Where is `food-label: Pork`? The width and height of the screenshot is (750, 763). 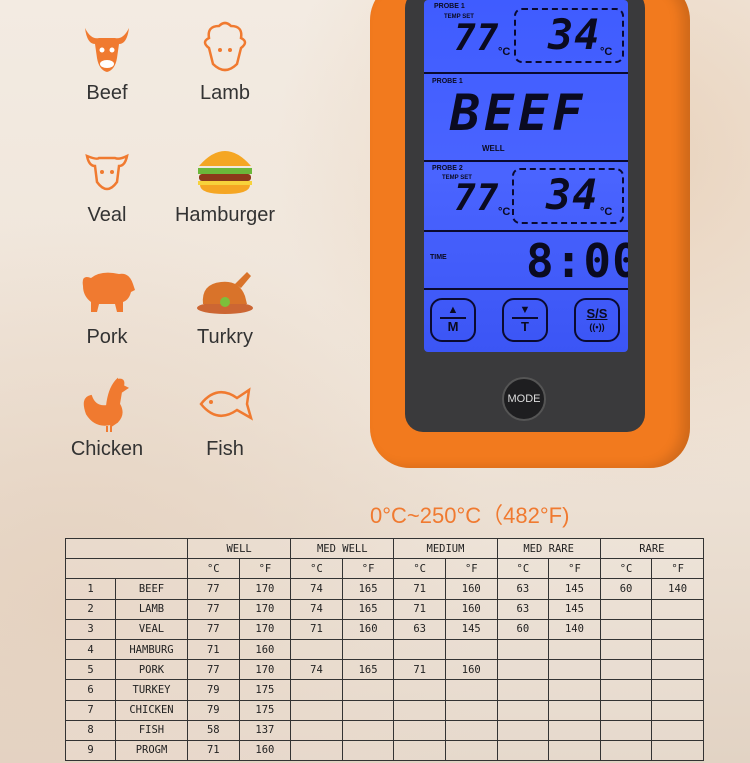 food-label: Pork is located at coordinates (107, 337).